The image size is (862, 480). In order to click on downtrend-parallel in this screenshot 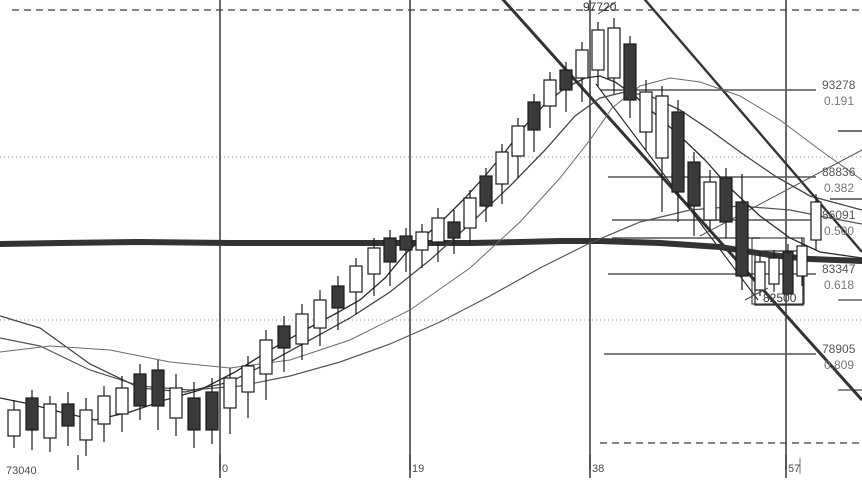, I will do `click(752, 126)`.